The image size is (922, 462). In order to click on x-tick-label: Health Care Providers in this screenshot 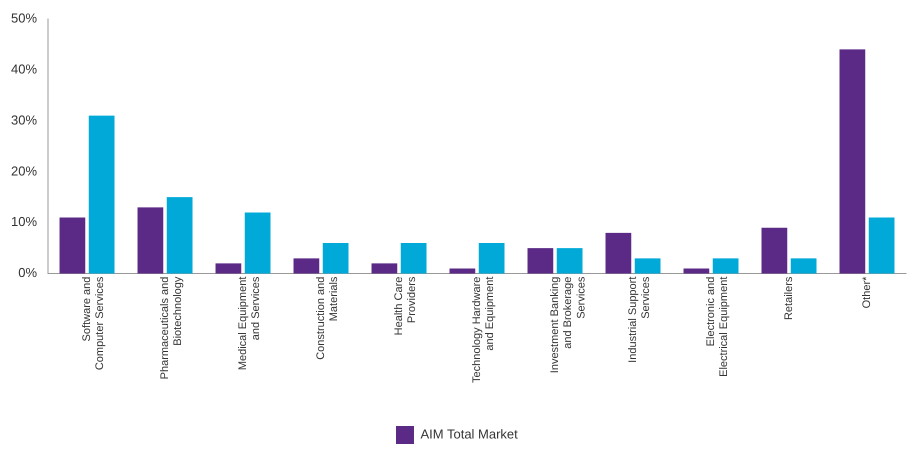, I will do `click(405, 306)`.